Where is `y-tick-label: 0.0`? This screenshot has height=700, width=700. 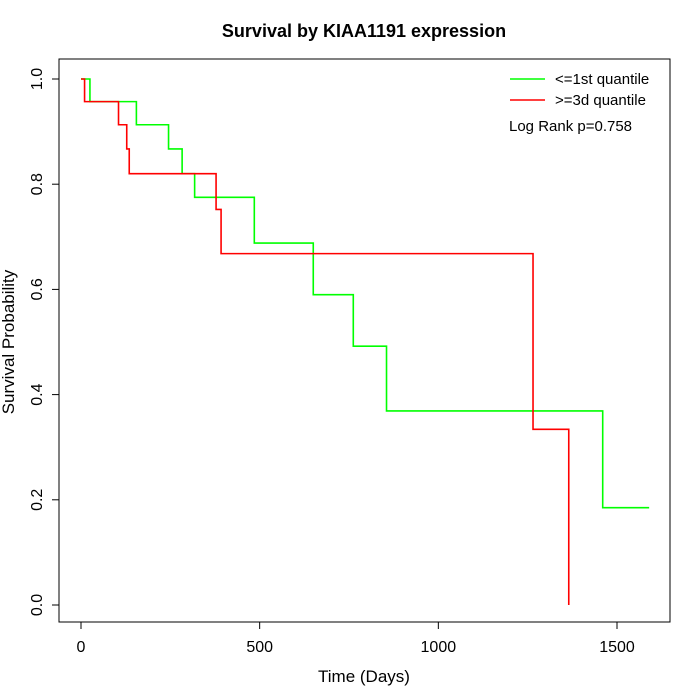
y-tick-label: 0.0 is located at coordinates (37, 605).